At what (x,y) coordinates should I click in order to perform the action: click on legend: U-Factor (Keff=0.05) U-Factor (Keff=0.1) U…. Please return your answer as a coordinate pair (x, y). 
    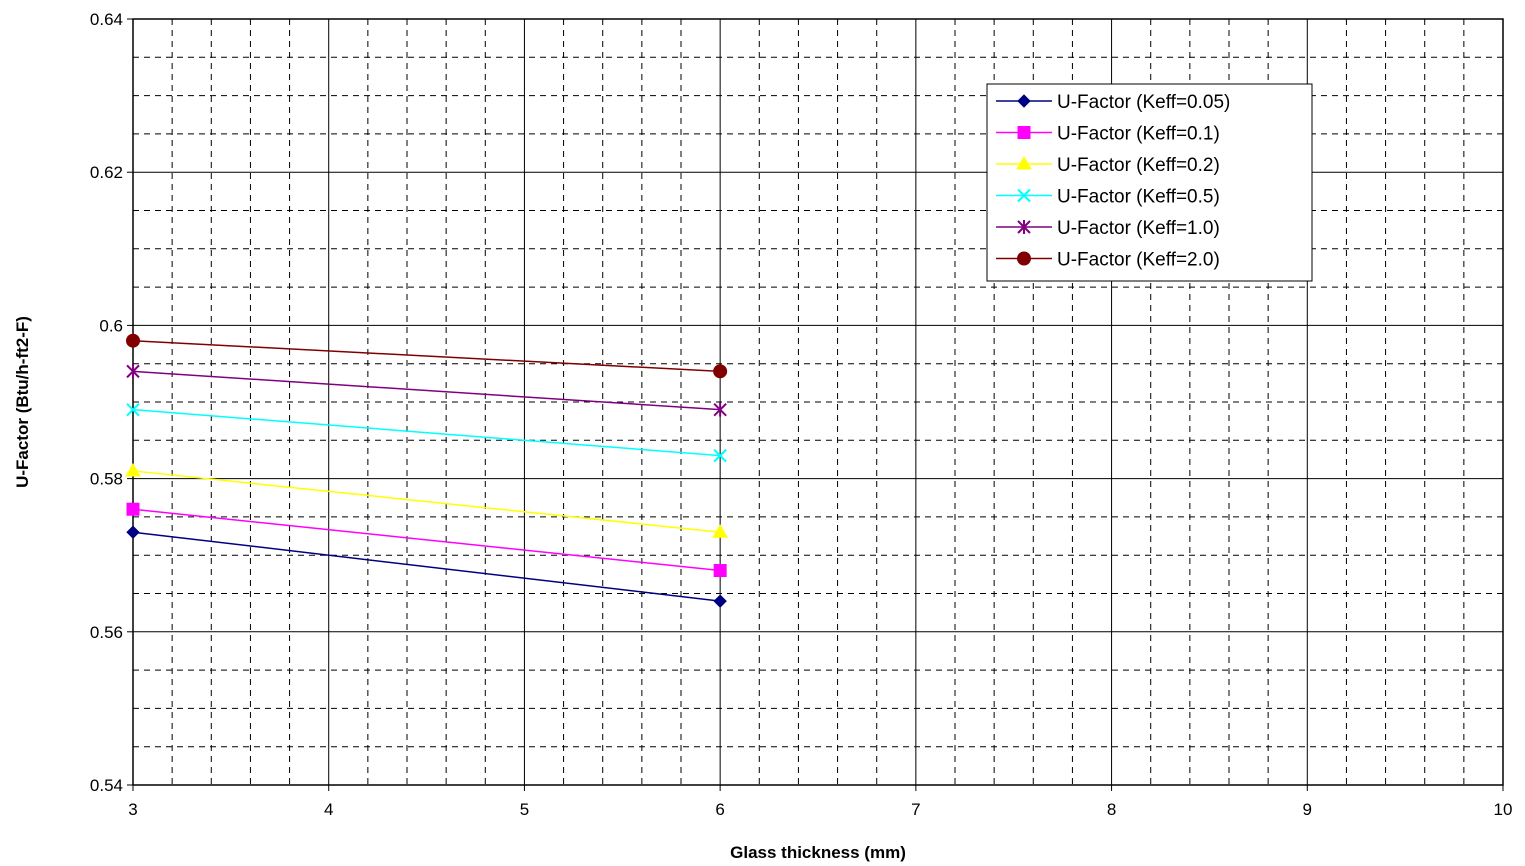
    Looking at the image, I should click on (1149, 182).